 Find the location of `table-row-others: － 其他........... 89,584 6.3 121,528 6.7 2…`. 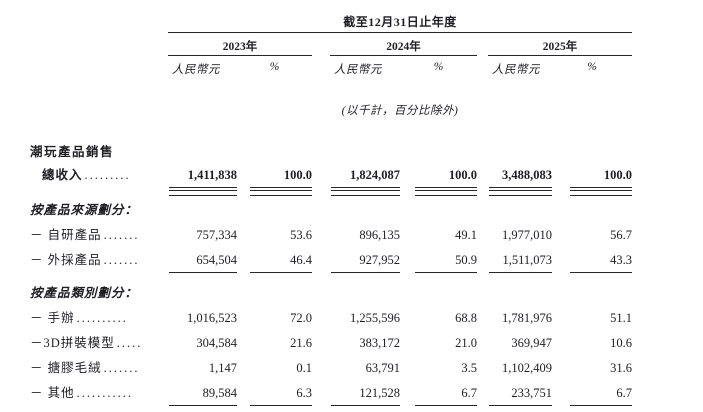

table-row-others: － 其他........... 89,584 6.3 121,528 6.7 2… is located at coordinates (331, 395).